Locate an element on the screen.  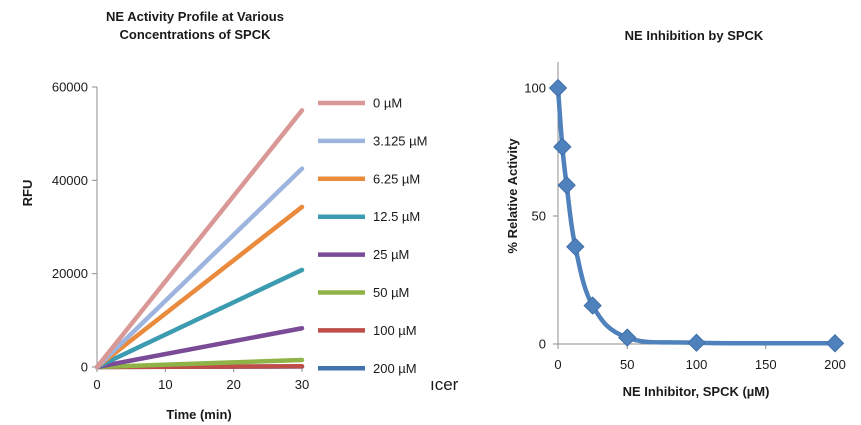
left-y-tick-label: 0 is located at coordinates (84, 367).